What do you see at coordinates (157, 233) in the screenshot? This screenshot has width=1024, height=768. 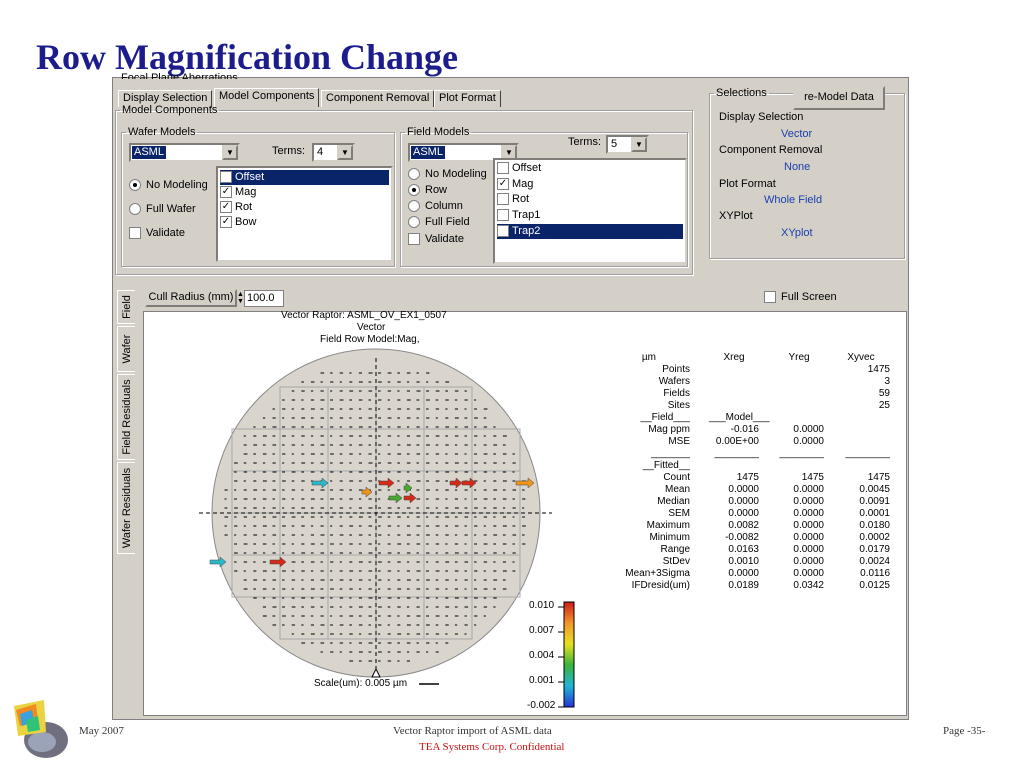 I see `wafer-validate-checkbox: Validate` at bounding box center [157, 233].